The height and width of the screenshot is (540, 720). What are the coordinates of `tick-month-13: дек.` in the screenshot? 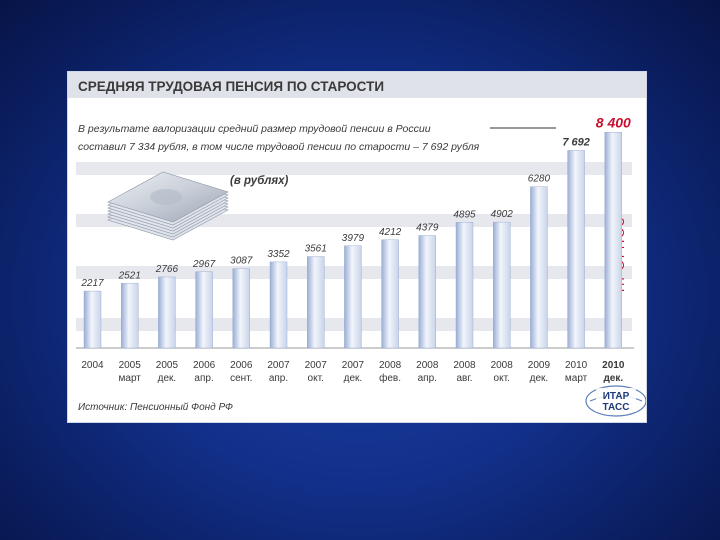 It's located at (539, 378).